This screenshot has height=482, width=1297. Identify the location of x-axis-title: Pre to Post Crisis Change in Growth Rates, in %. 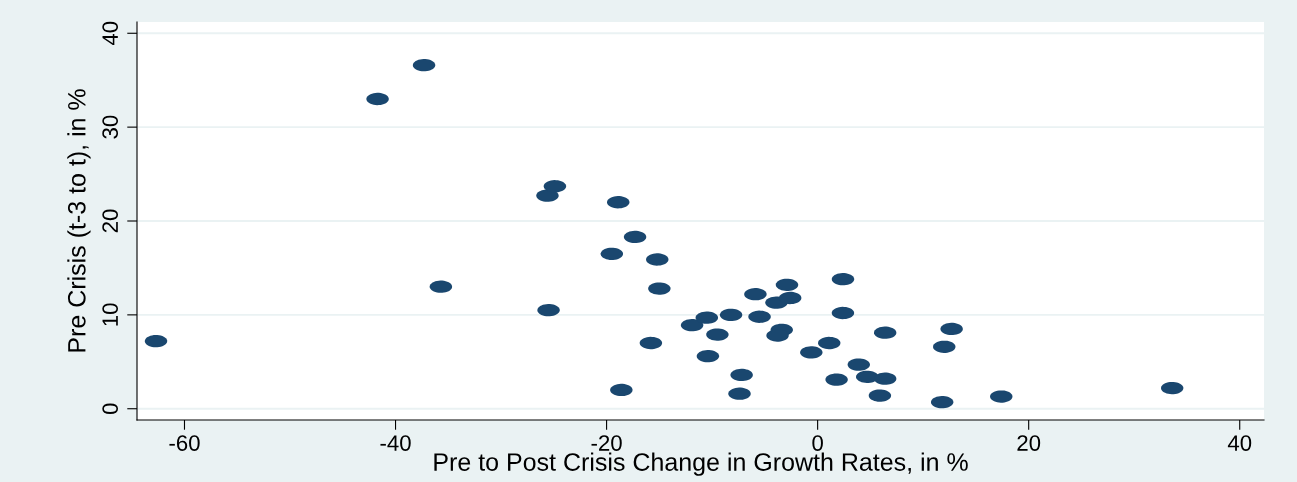
(701, 464).